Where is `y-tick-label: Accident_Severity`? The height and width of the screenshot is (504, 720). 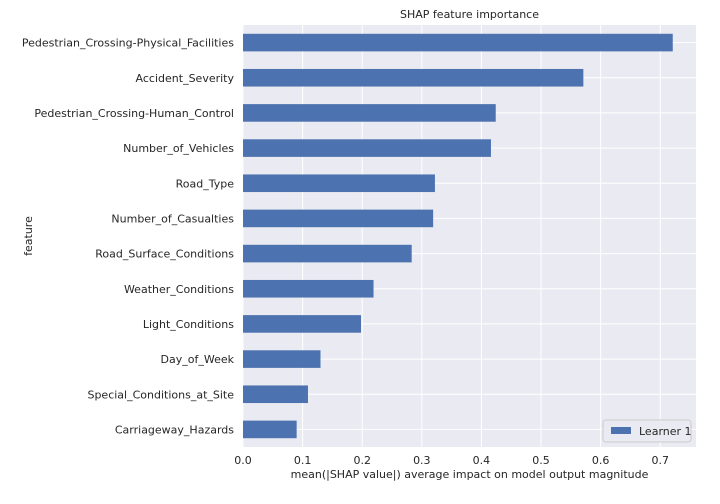
y-tick-label: Accident_Severity is located at coordinates (185, 78).